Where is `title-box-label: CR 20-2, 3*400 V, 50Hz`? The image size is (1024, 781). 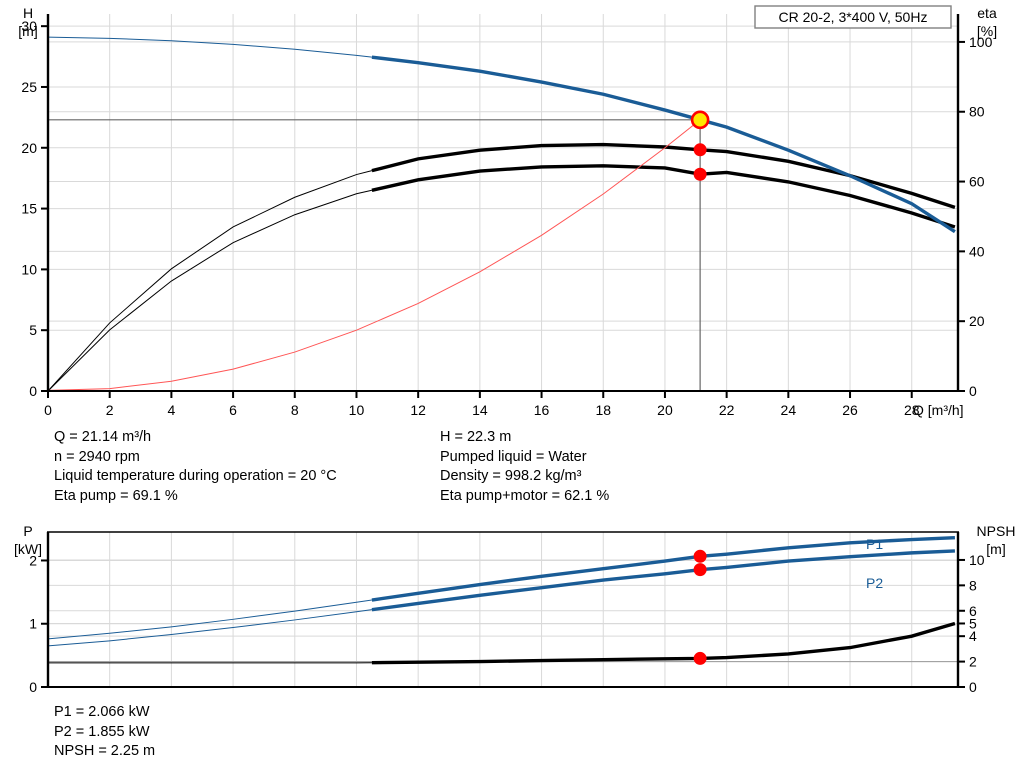 title-box-label: CR 20-2, 3*400 V, 50Hz is located at coordinates (853, 17).